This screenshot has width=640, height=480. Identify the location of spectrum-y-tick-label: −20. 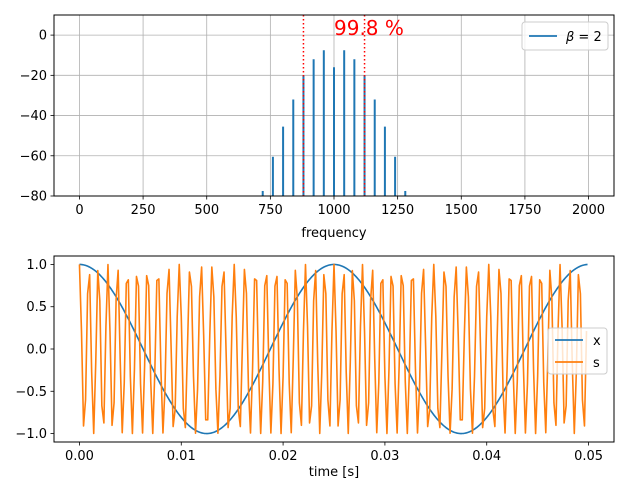
(33, 76).